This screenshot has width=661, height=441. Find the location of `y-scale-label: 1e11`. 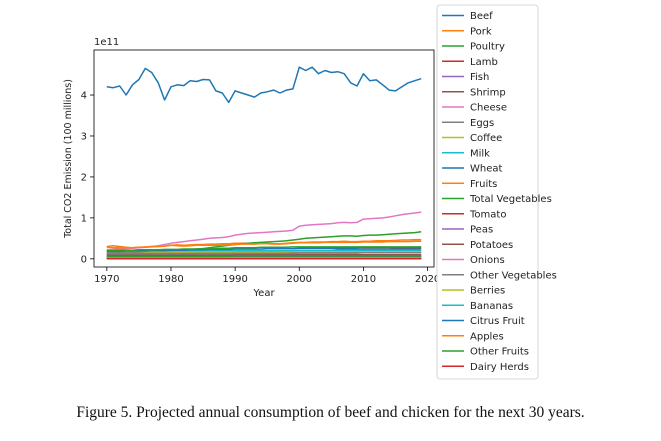

y-scale-label: 1e11 is located at coordinates (106, 42).